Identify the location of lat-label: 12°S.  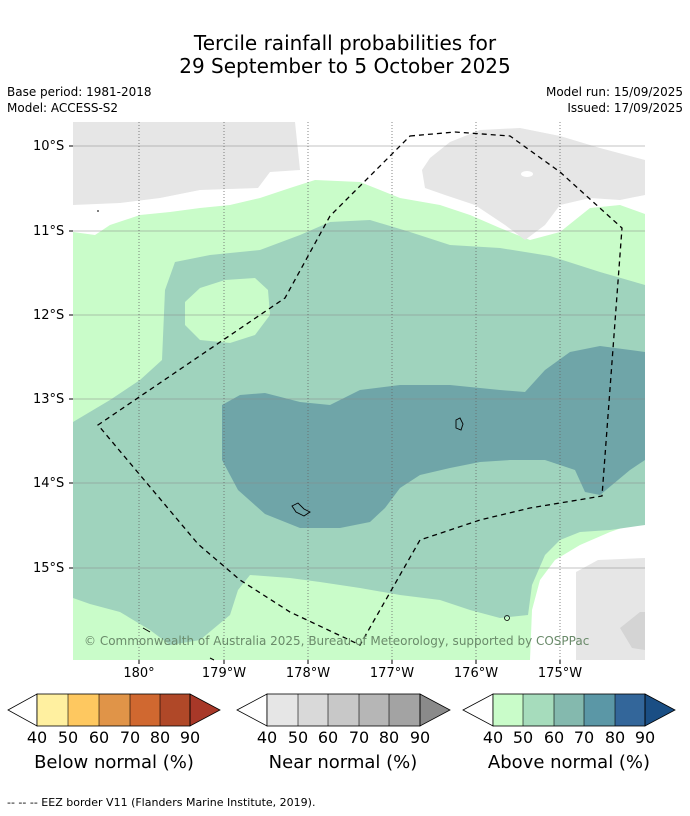
(49, 315).